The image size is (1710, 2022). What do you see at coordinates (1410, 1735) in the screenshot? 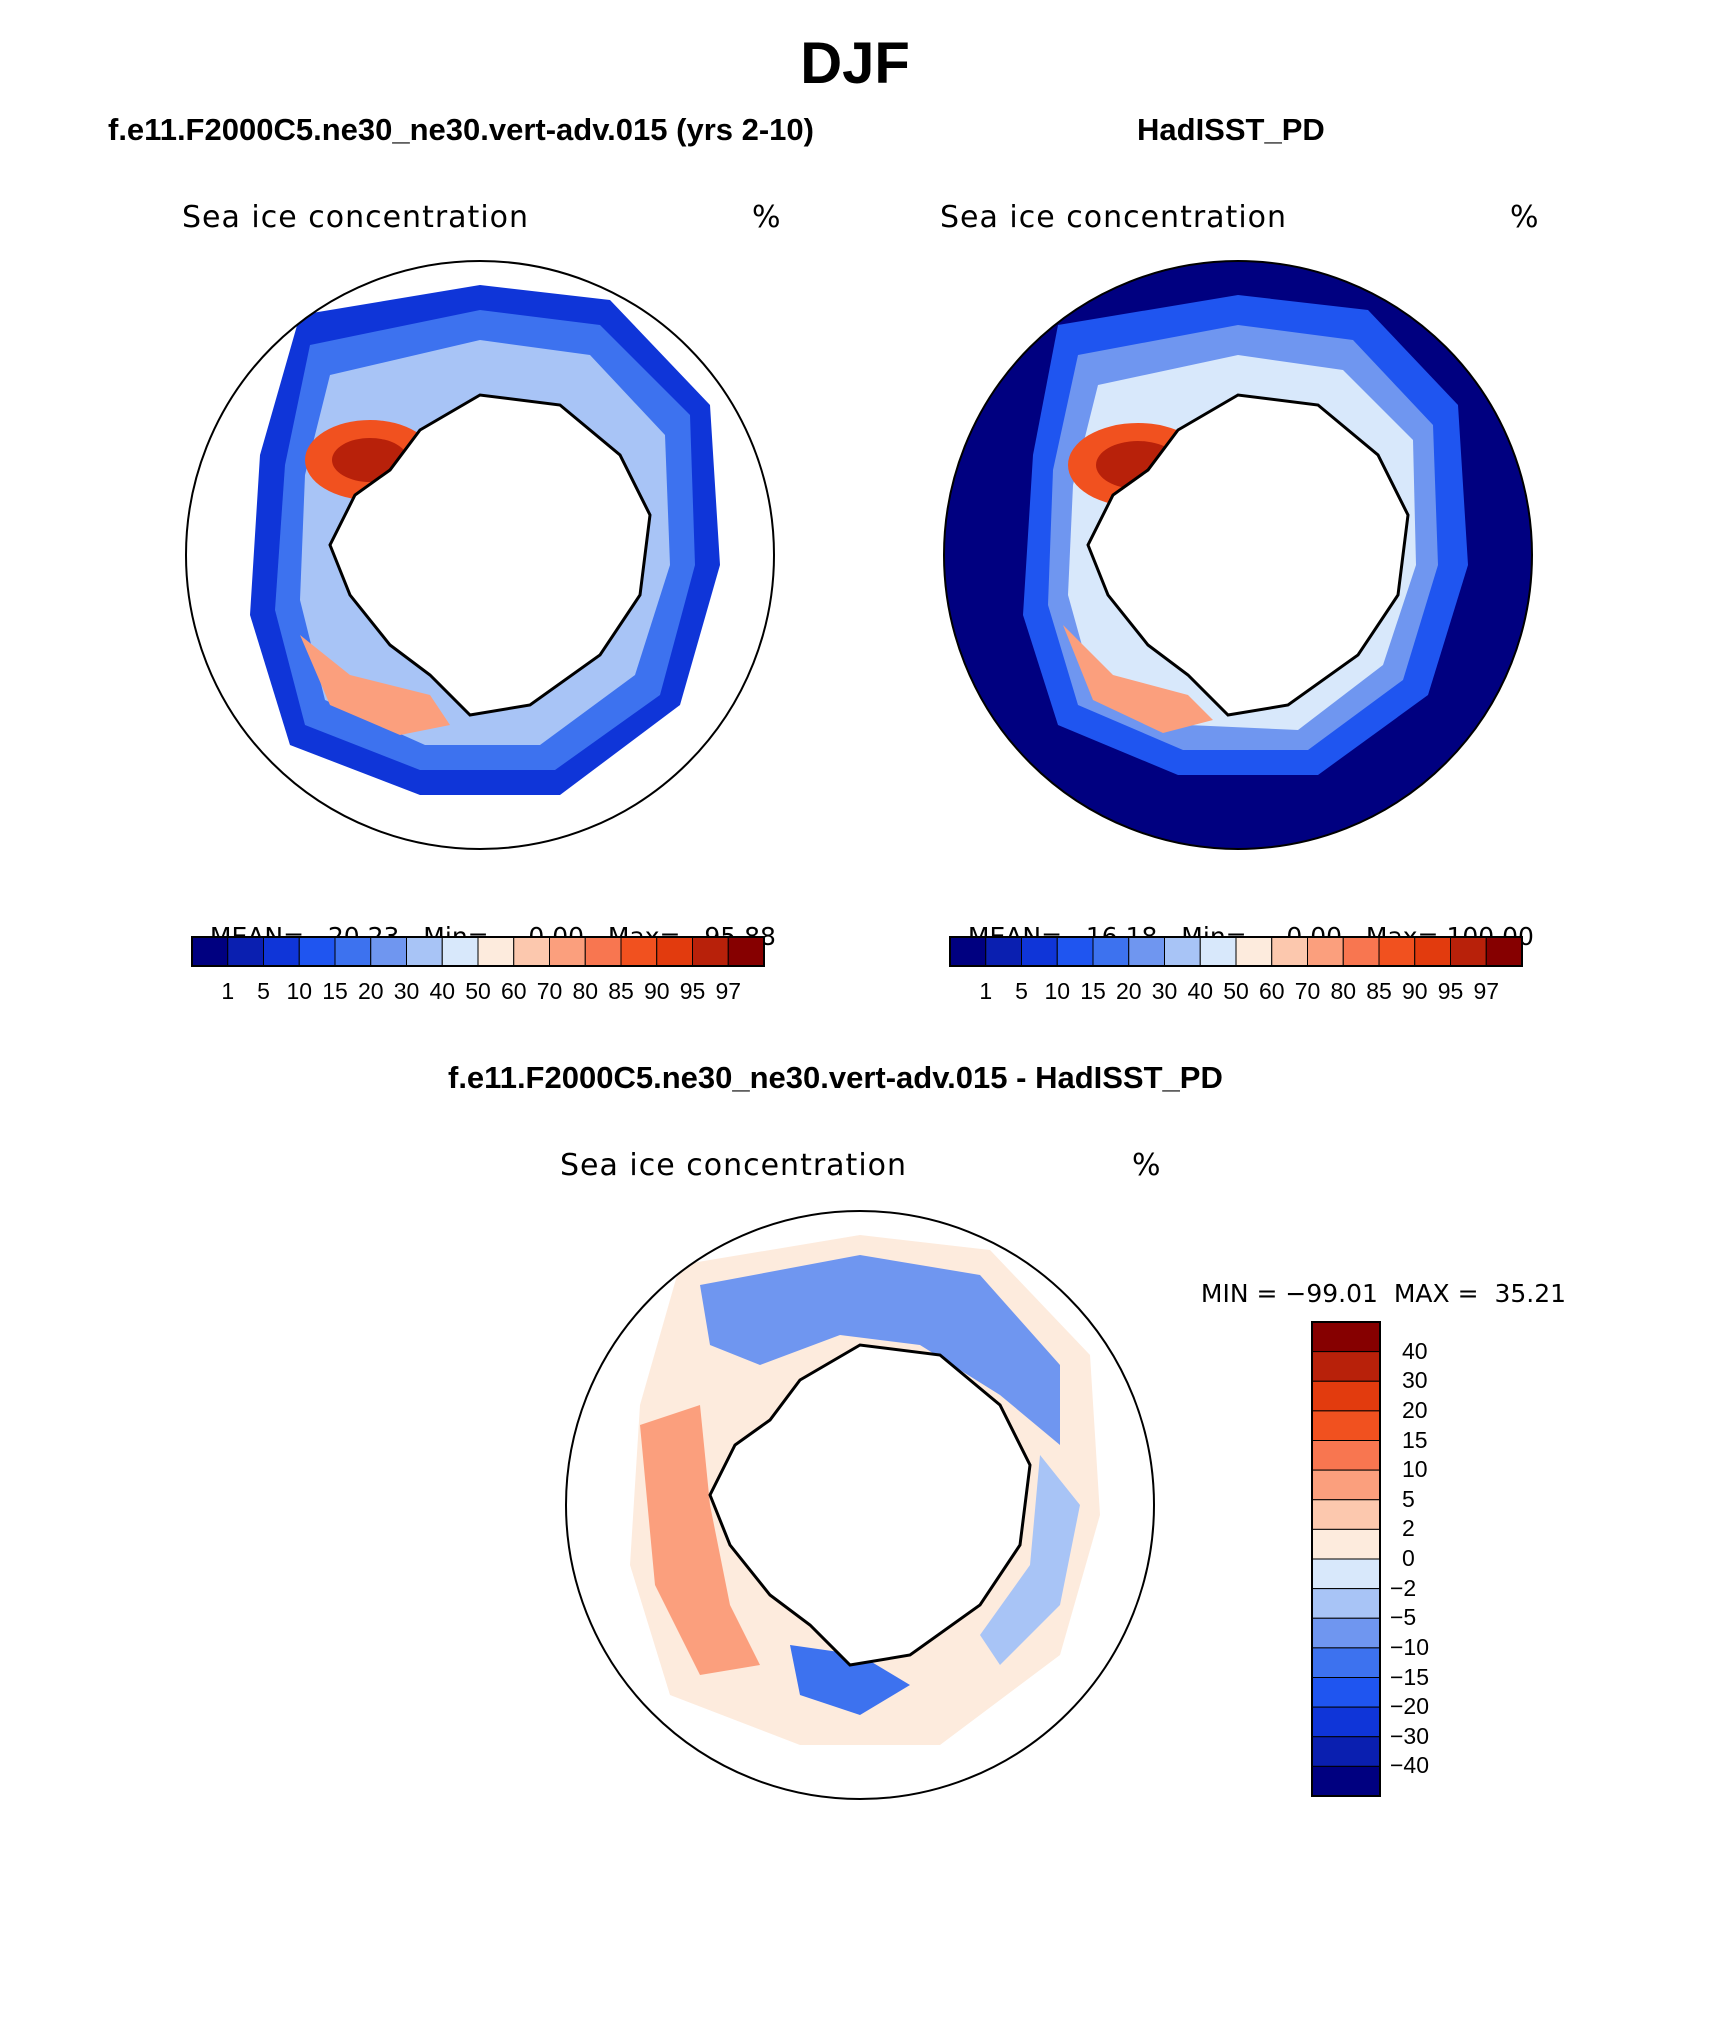
I see `colorbar-tick-label: −30` at bounding box center [1410, 1735].